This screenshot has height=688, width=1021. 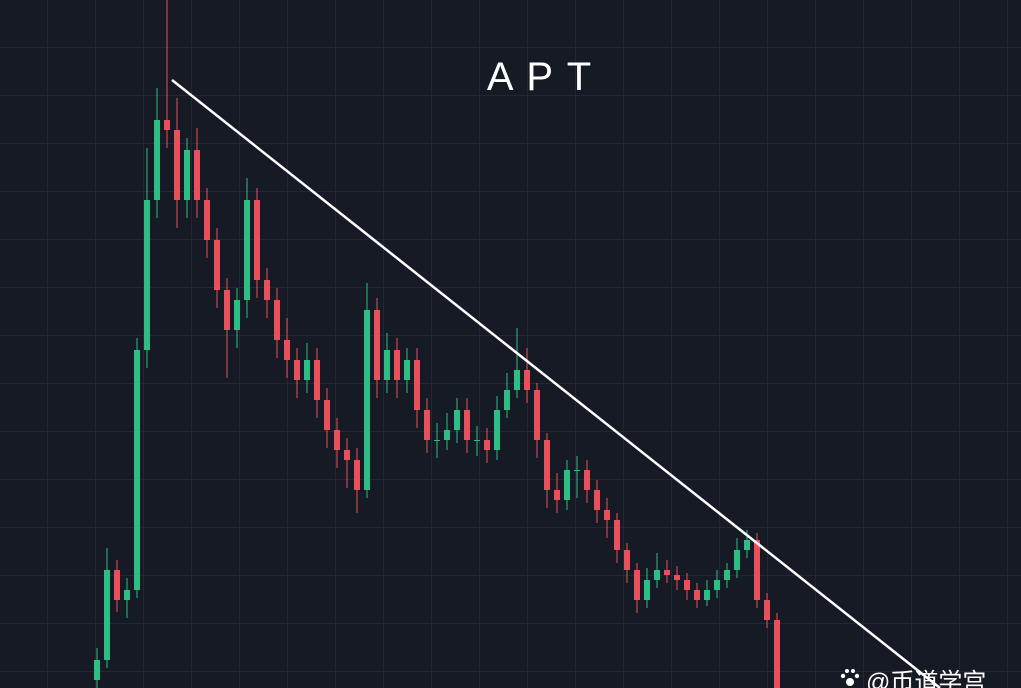 What do you see at coordinates (850, 677) in the screenshot?
I see `watermark-icon` at bounding box center [850, 677].